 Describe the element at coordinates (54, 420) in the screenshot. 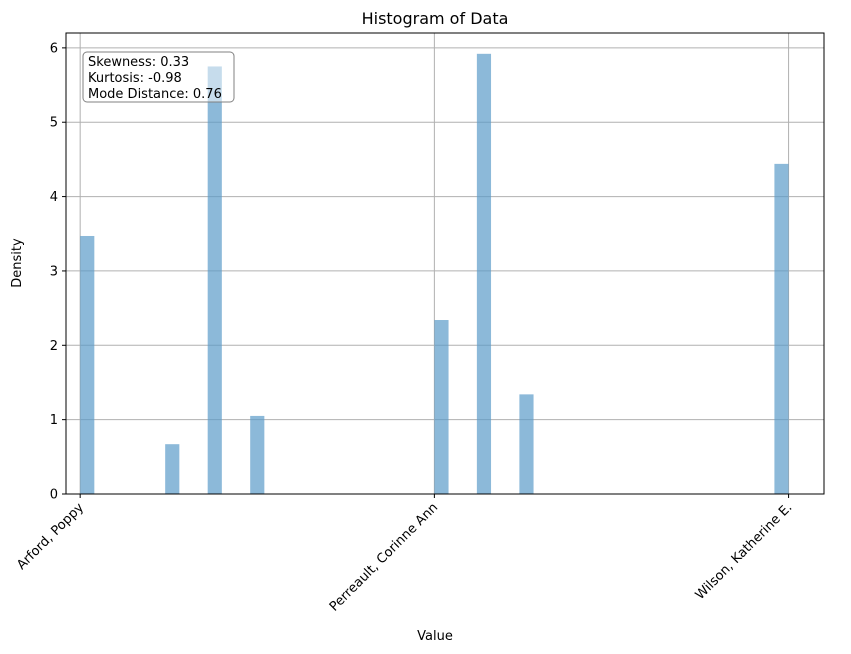

I see `y-tick-label: 1` at that location.